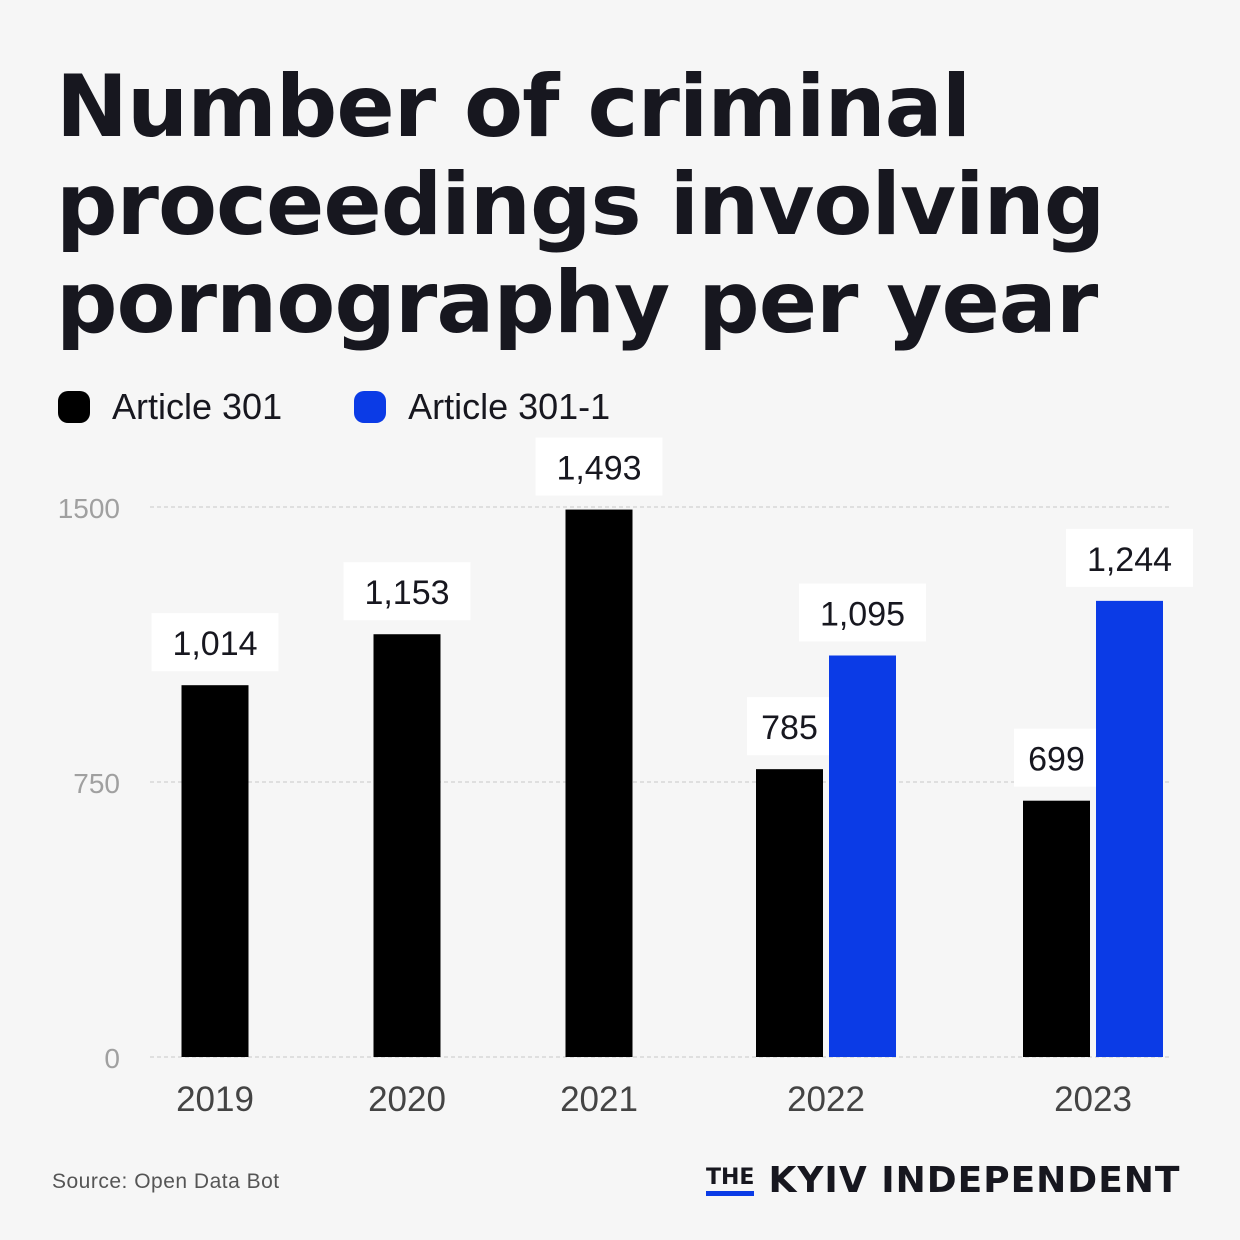 The image size is (1240, 1240). I want to click on legend-label-article-301: Article 301, so click(197, 406).